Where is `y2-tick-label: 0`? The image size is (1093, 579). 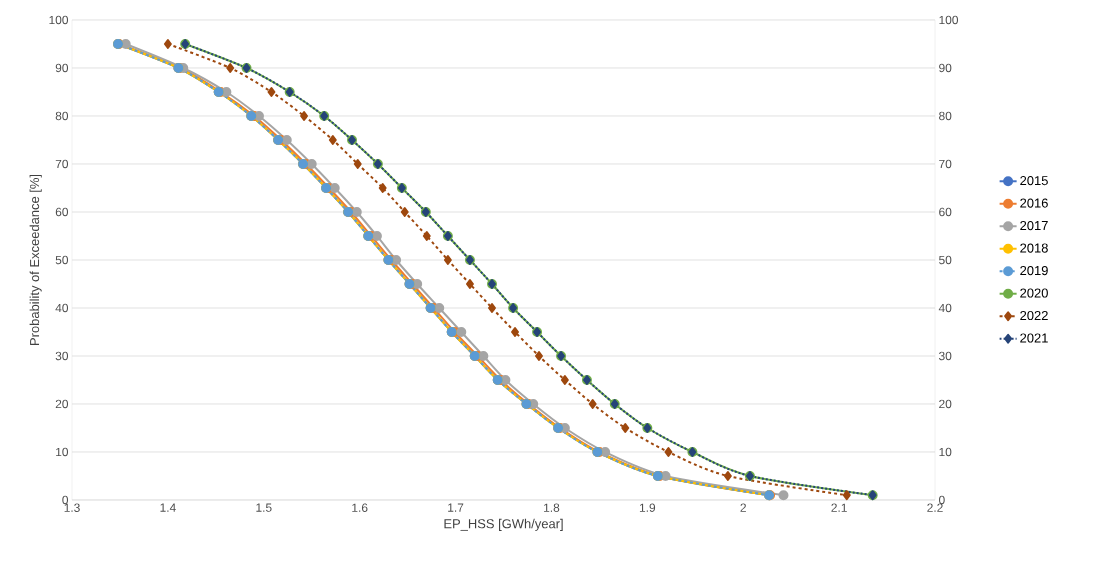 y2-tick-label: 0 is located at coordinates (942, 500).